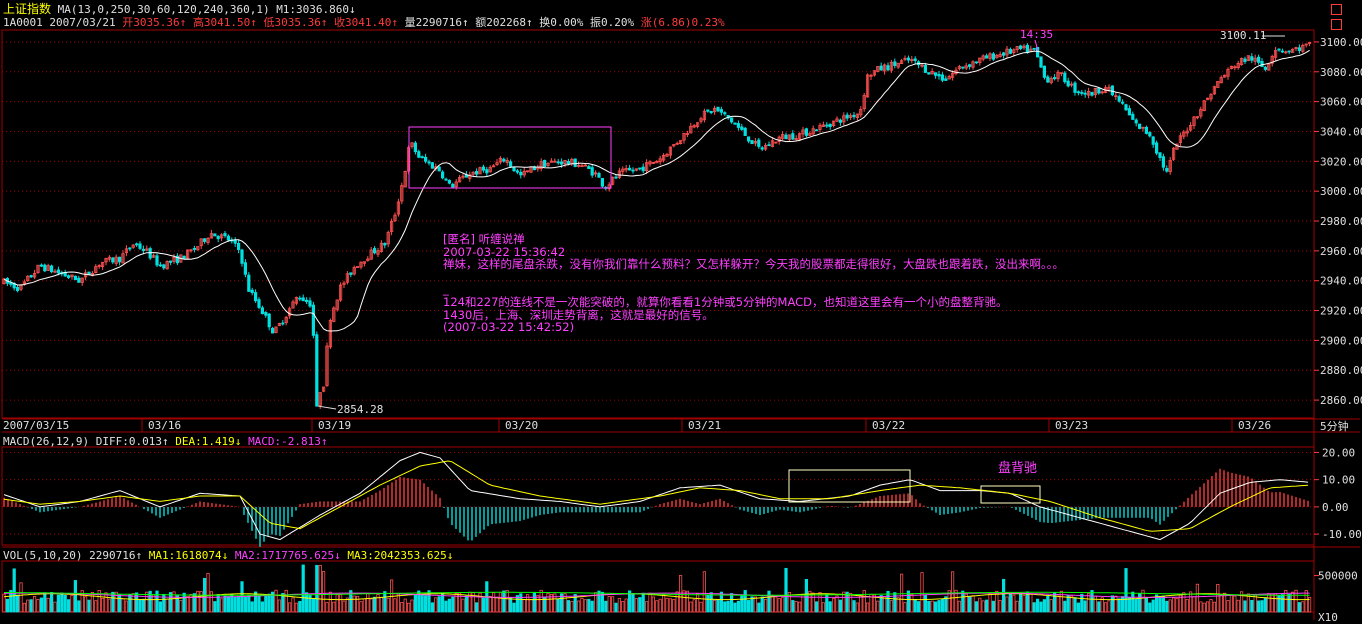 This screenshot has width=1362, height=624. What do you see at coordinates (1338, 576) in the screenshot?
I see `volume-tick-label: 500000` at bounding box center [1338, 576].